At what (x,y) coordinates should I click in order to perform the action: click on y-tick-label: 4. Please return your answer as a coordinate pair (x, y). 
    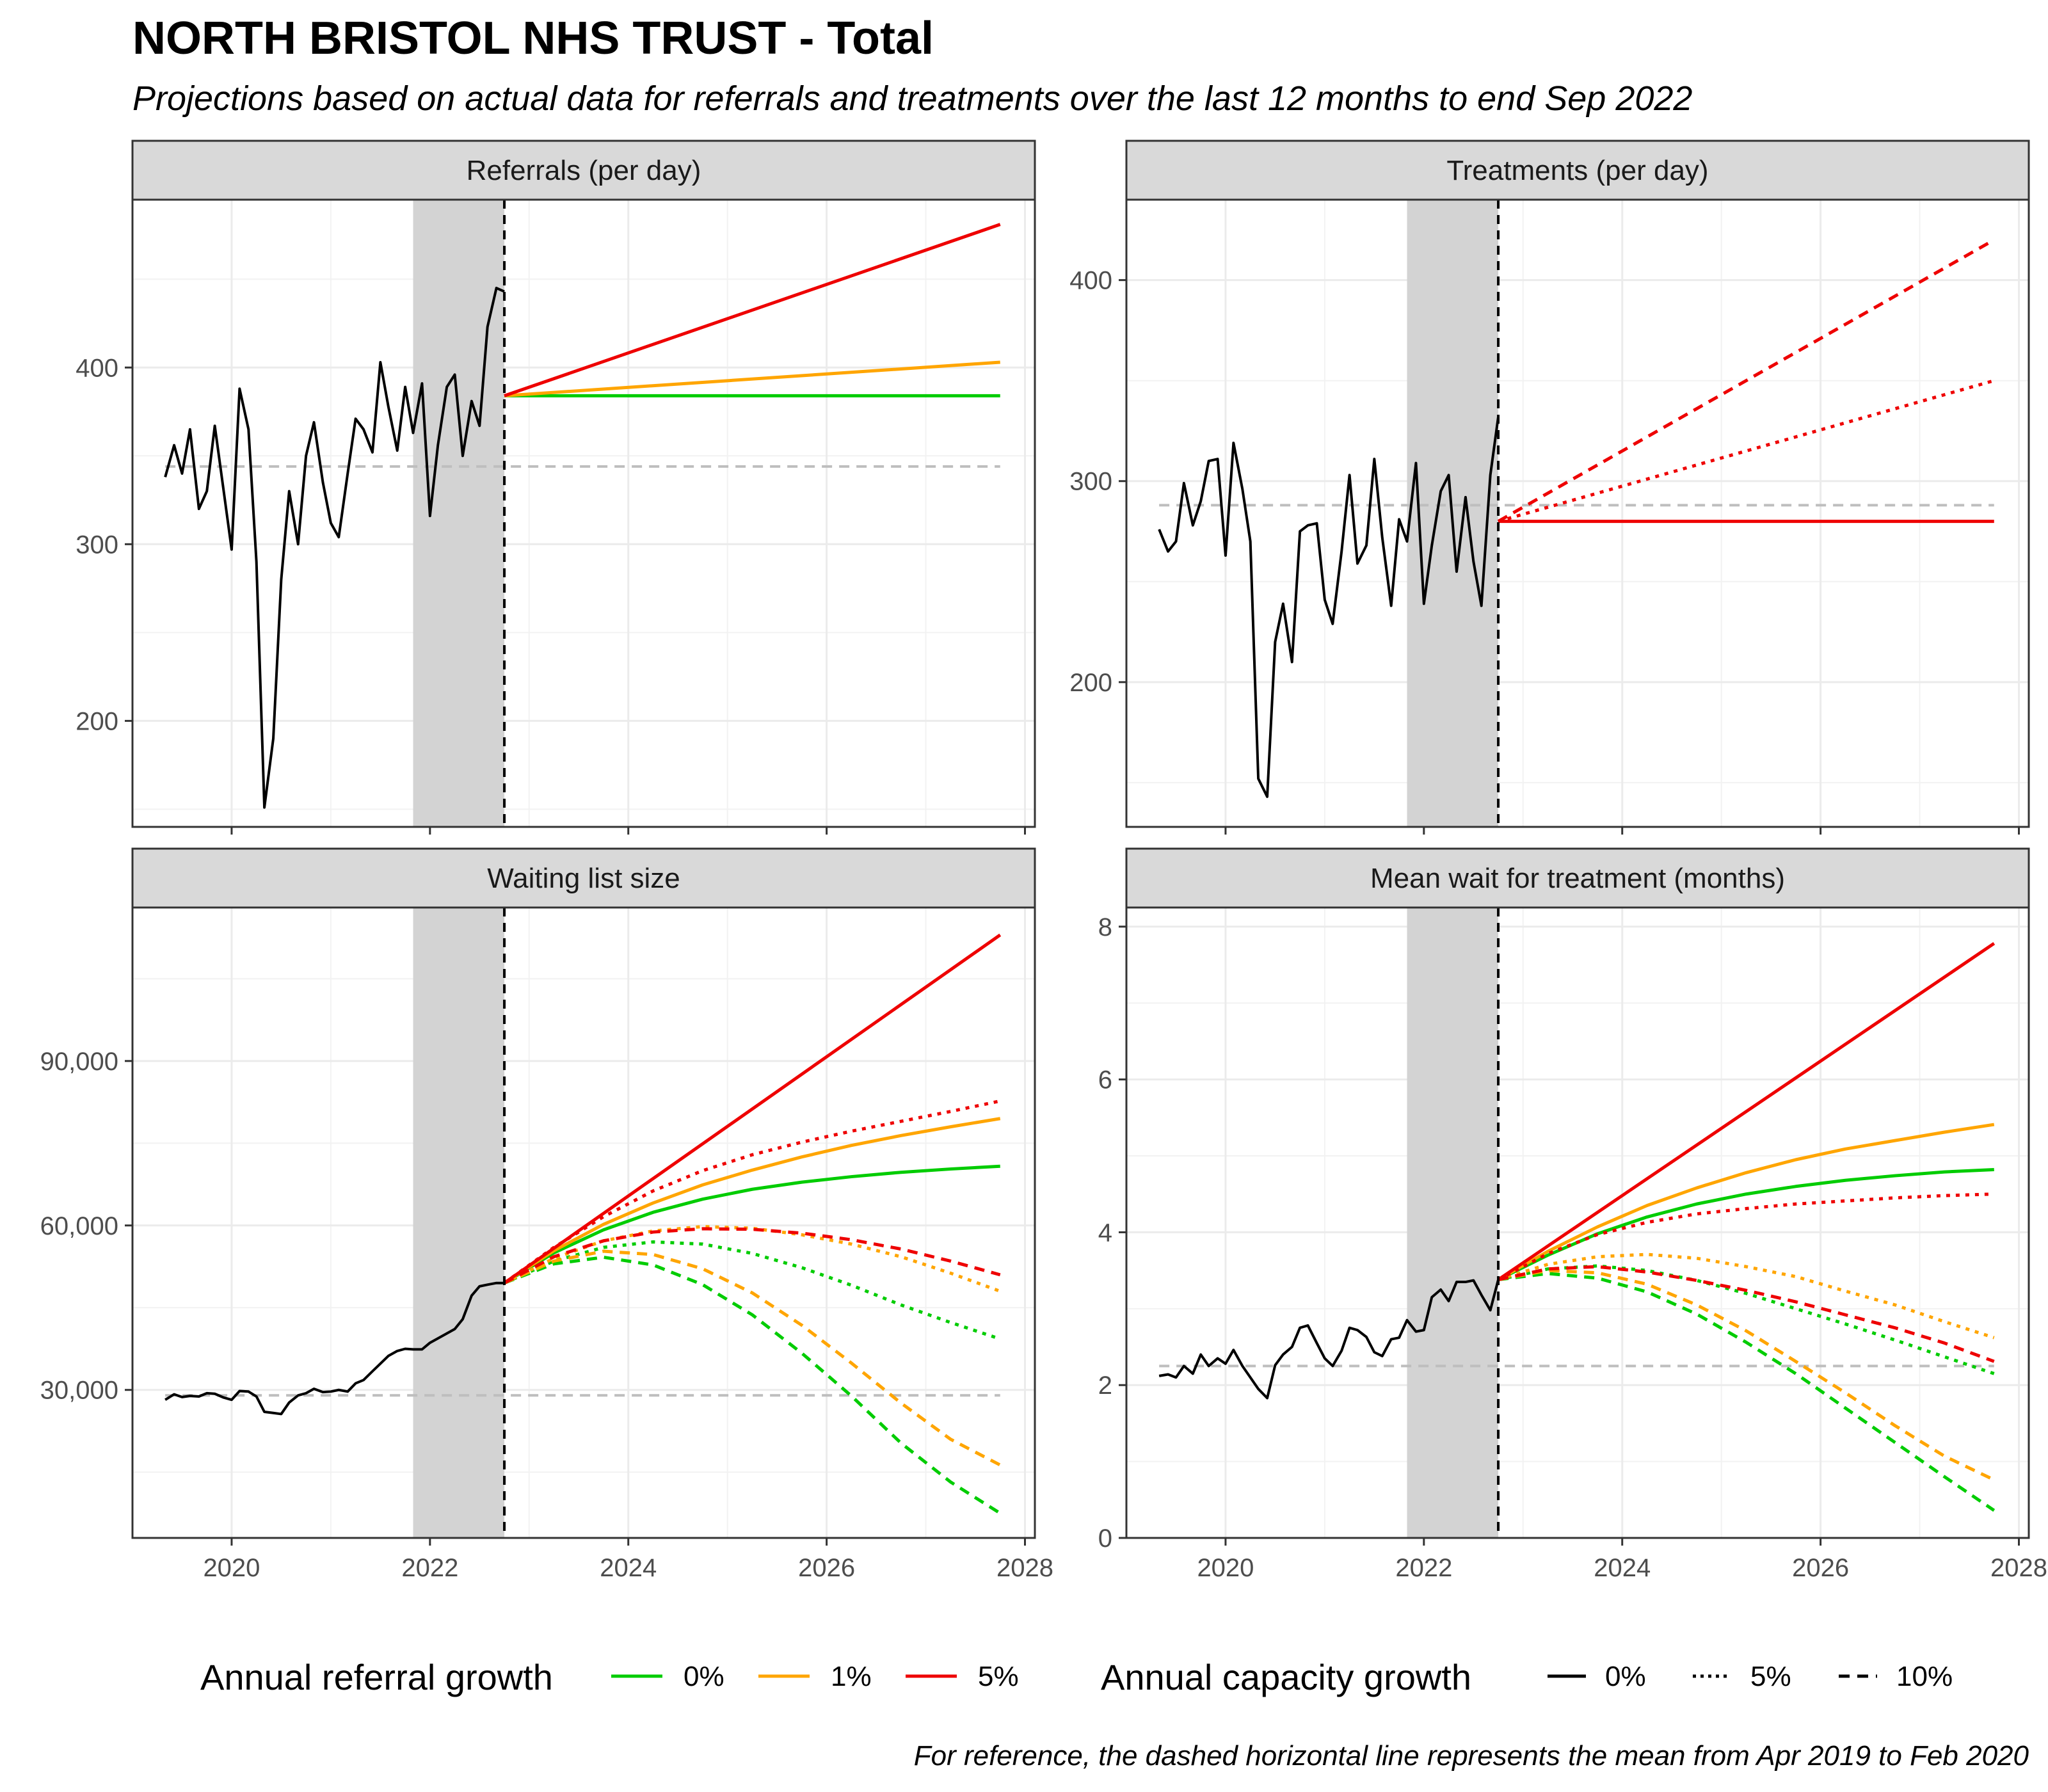
    Looking at the image, I should click on (1105, 1233).